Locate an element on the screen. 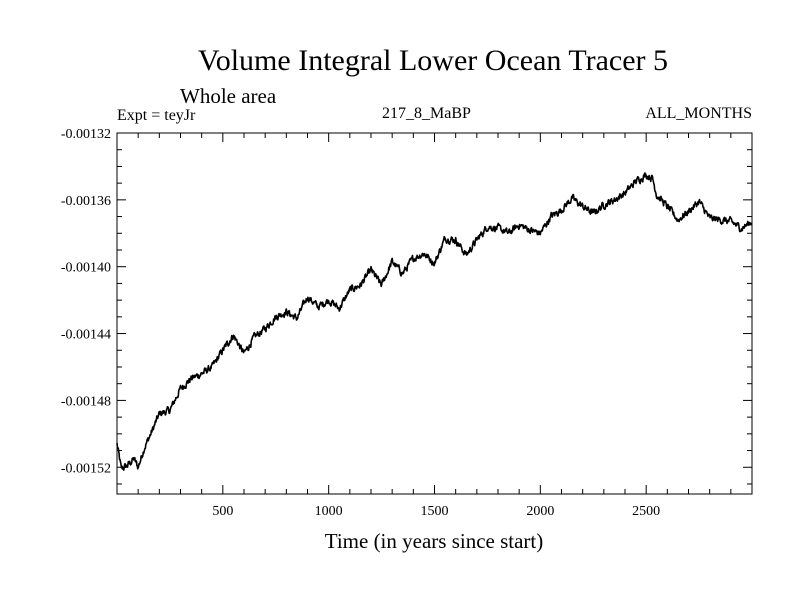  period-label: ALL_MONTHS is located at coordinates (698, 113).